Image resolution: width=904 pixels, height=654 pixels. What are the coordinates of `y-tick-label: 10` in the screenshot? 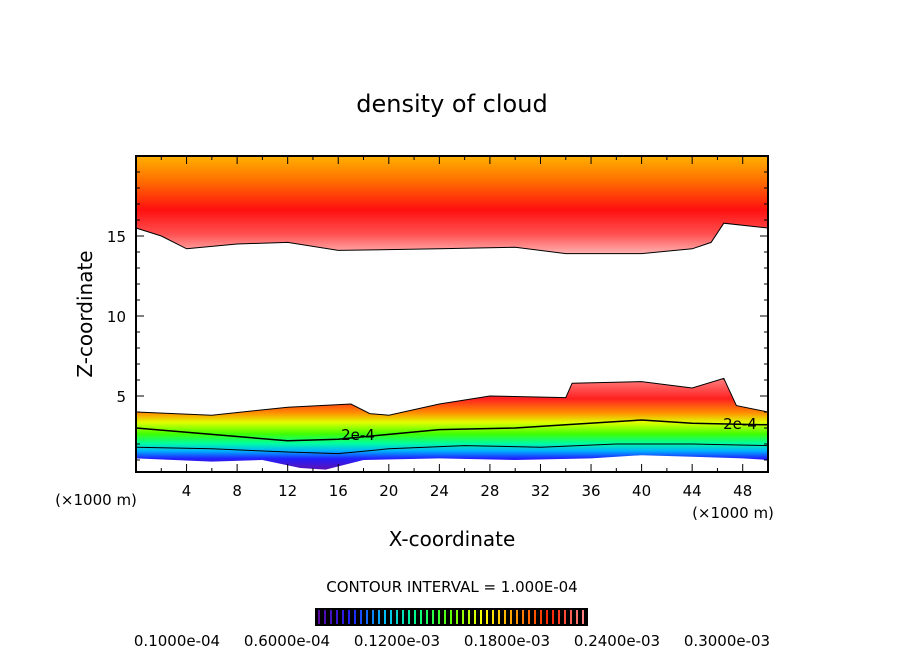 It's located at (116, 317).